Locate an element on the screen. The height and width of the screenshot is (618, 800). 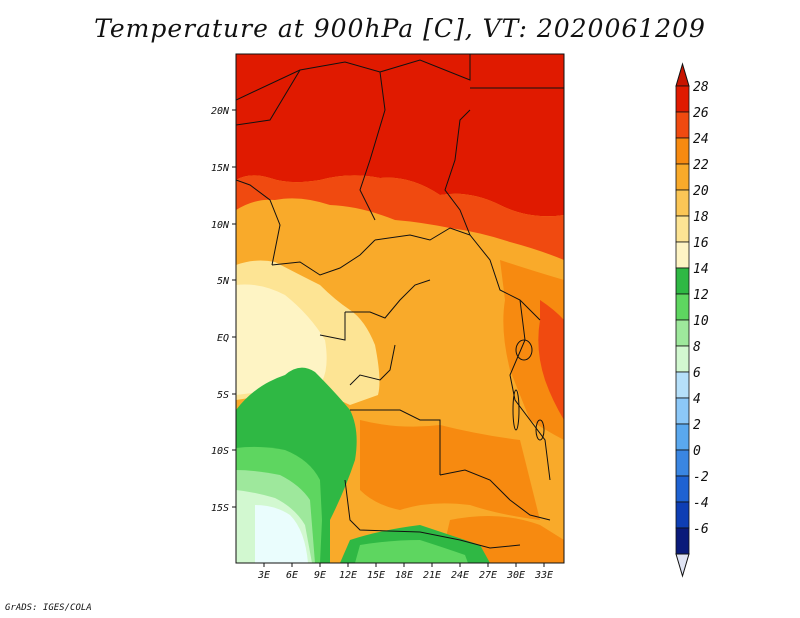
colorbar-label: 20 is located at coordinates (701, 191).